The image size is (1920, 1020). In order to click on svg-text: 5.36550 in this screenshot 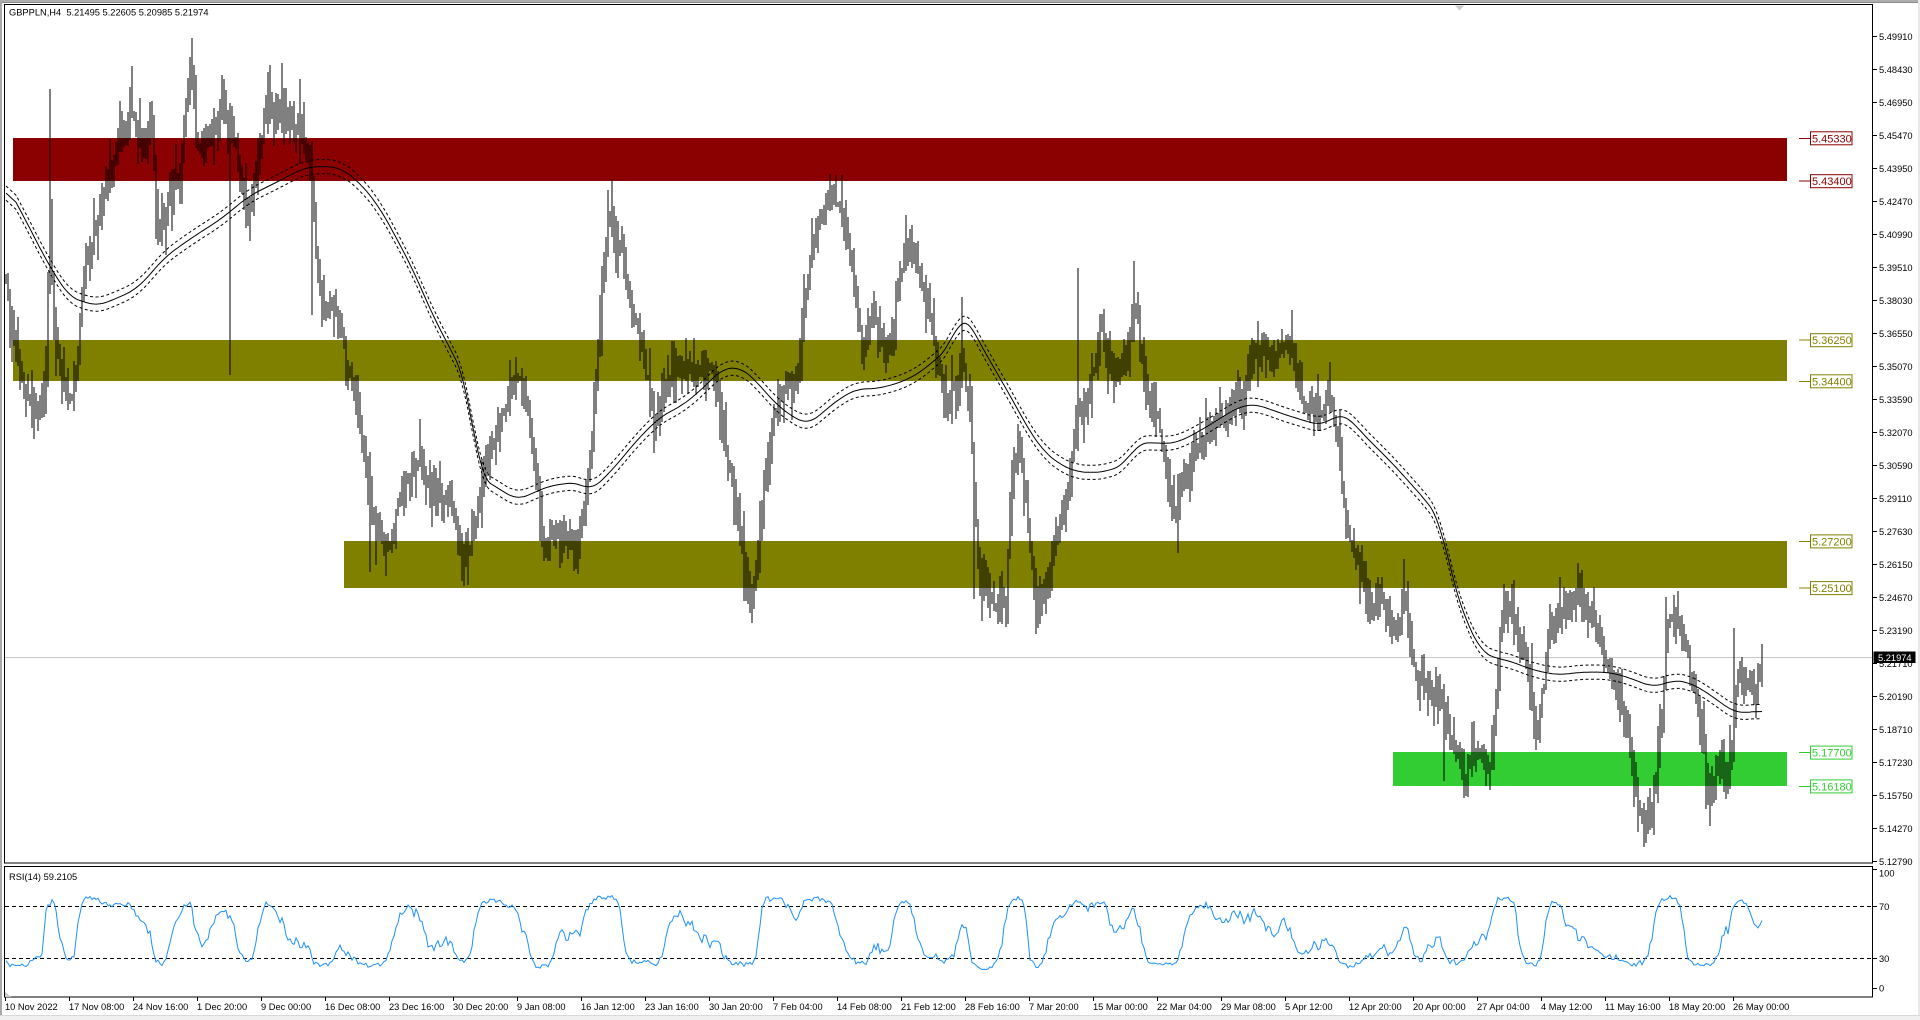, I will do `click(1896, 334)`.